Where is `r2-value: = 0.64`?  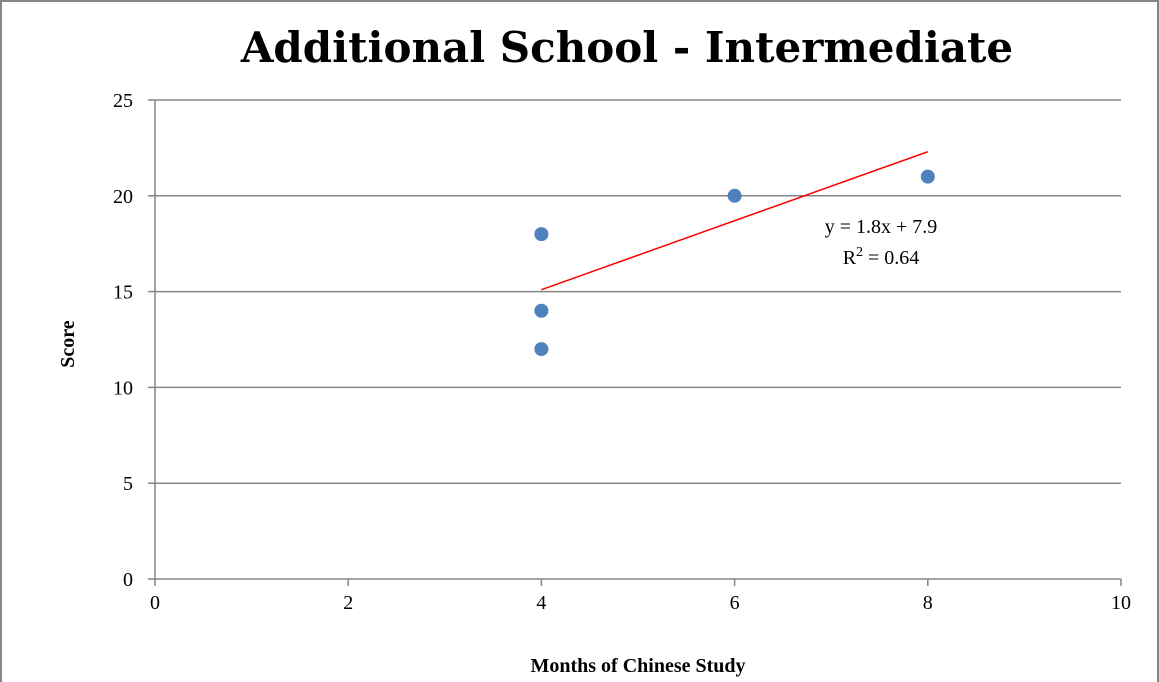
r2-value: = 0.64 is located at coordinates (891, 258).